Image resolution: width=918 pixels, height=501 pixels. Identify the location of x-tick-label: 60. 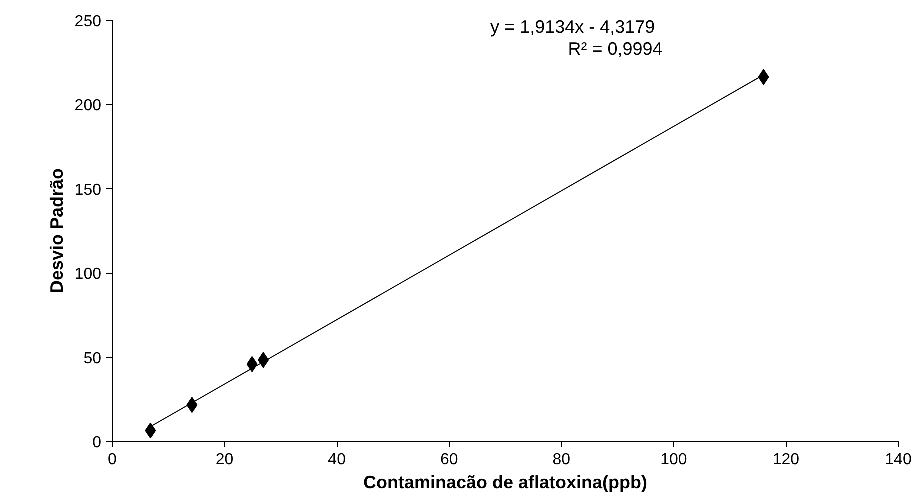
(449, 460).